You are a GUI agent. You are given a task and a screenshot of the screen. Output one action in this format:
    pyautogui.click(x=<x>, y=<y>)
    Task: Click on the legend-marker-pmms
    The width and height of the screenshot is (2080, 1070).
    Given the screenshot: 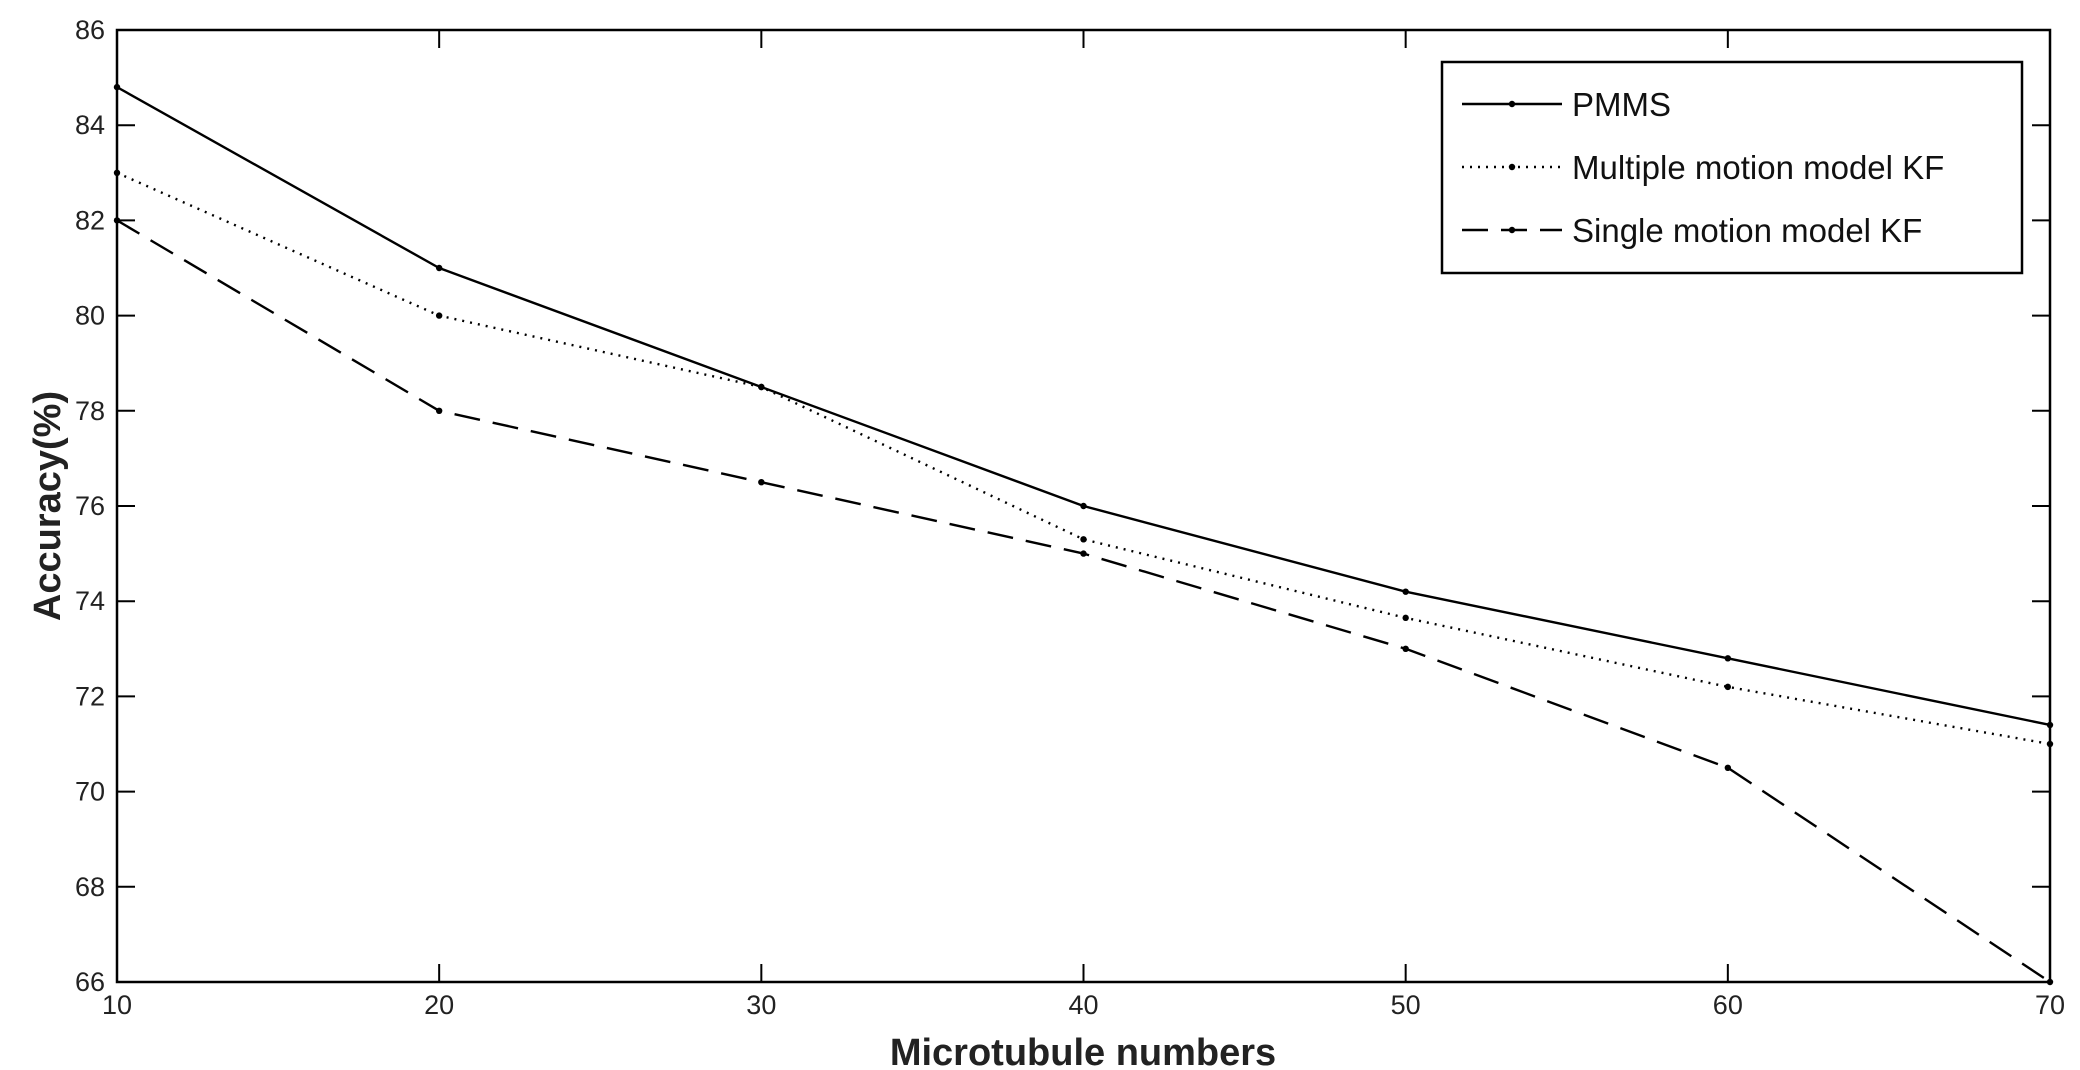 What is the action you would take?
    pyautogui.click(x=1512, y=104)
    